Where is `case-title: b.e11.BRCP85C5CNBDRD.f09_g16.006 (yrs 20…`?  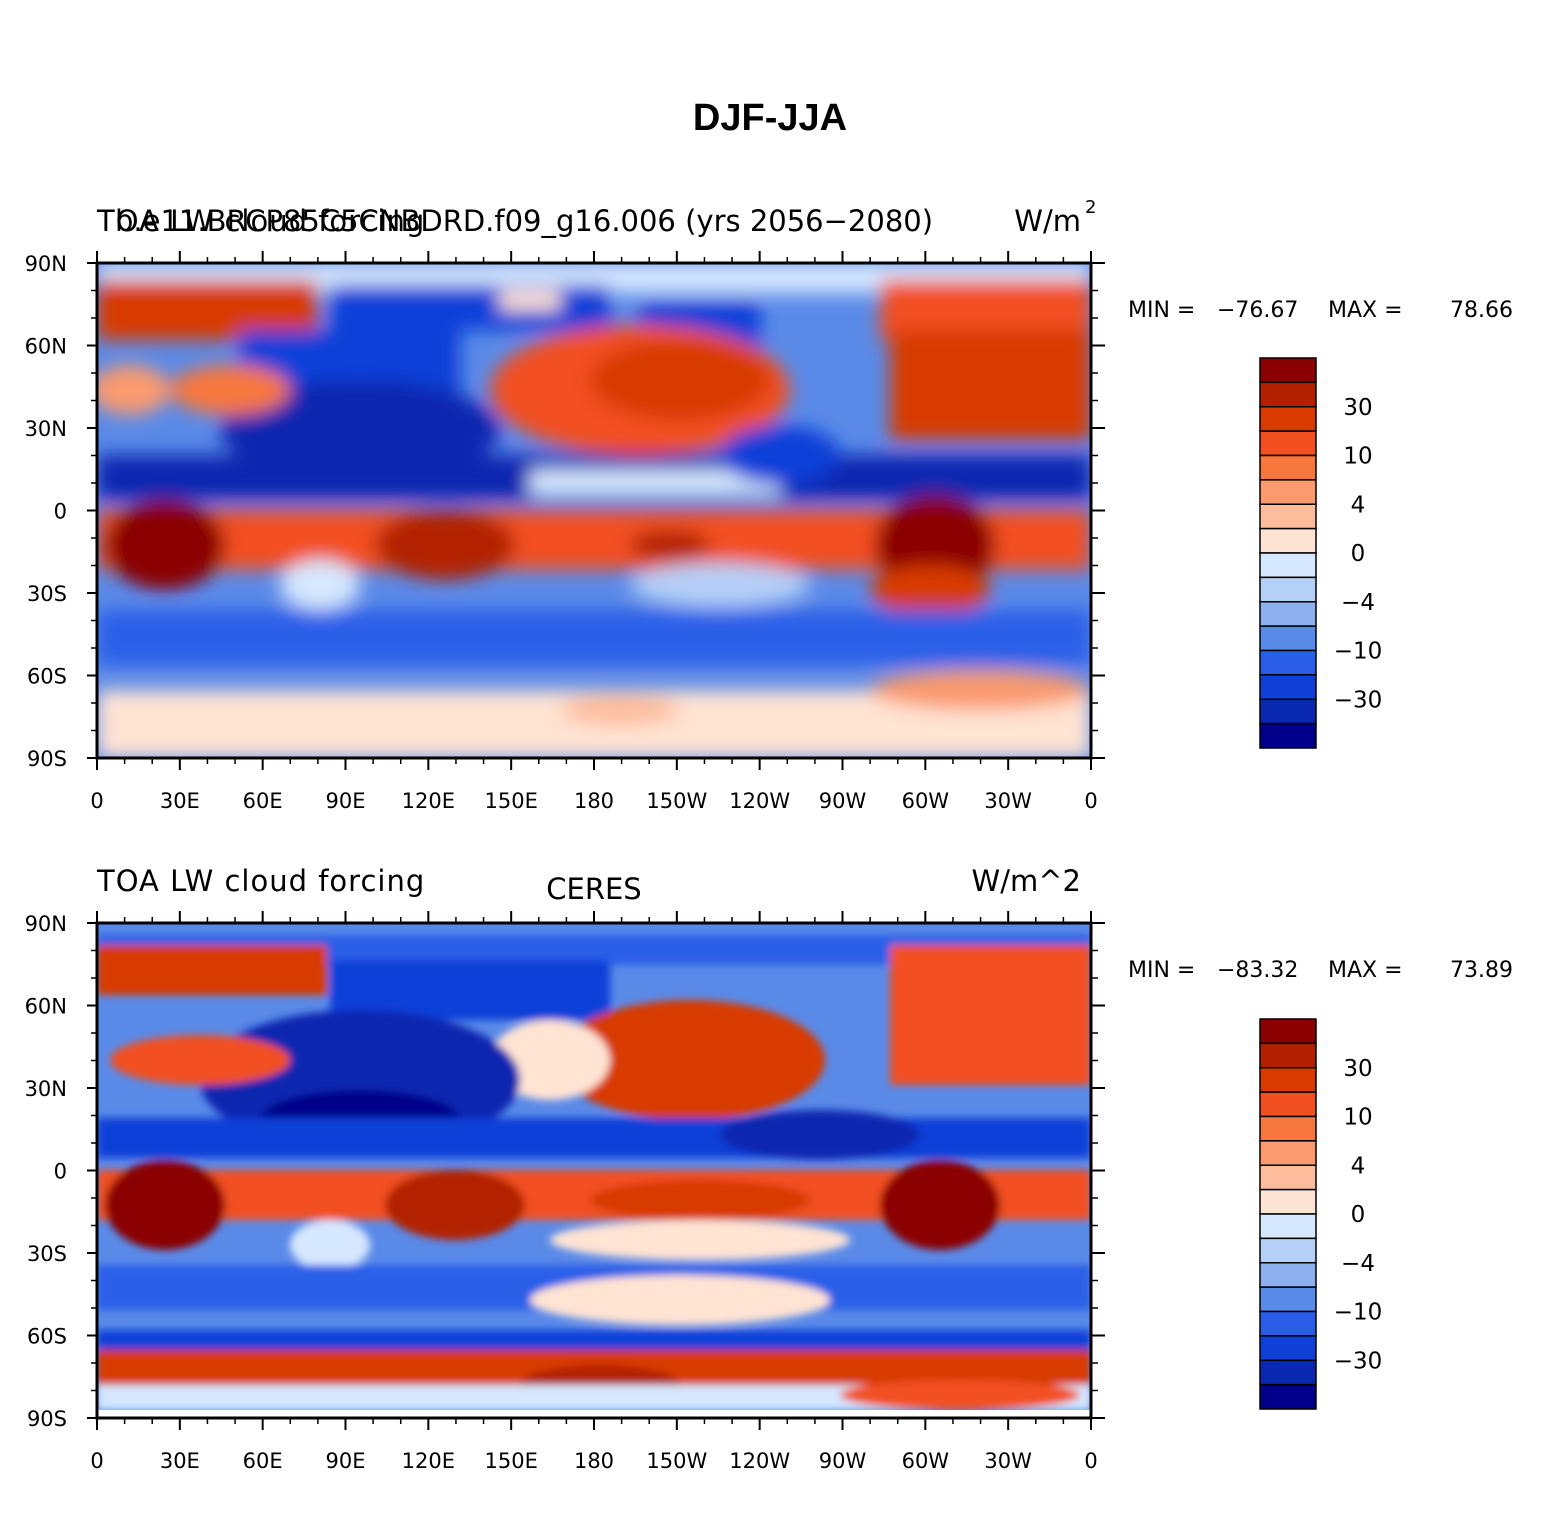 case-title: b.e11.BRCP85C5CNBDRD.f09_g16.006 (yrs 20… is located at coordinates (524, 221).